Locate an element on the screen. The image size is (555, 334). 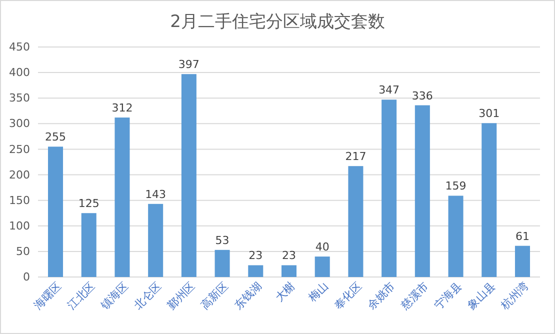
x-tick-label: 梅山 is located at coordinates (318, 292).